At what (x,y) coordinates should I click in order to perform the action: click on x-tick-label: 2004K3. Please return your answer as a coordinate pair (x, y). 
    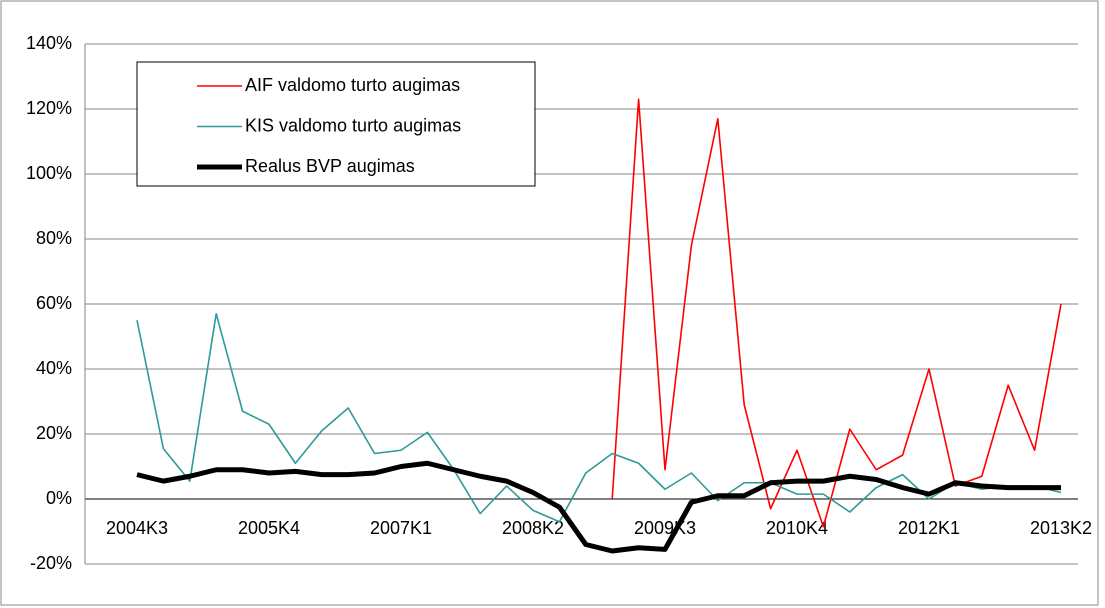
    Looking at the image, I should click on (137, 528).